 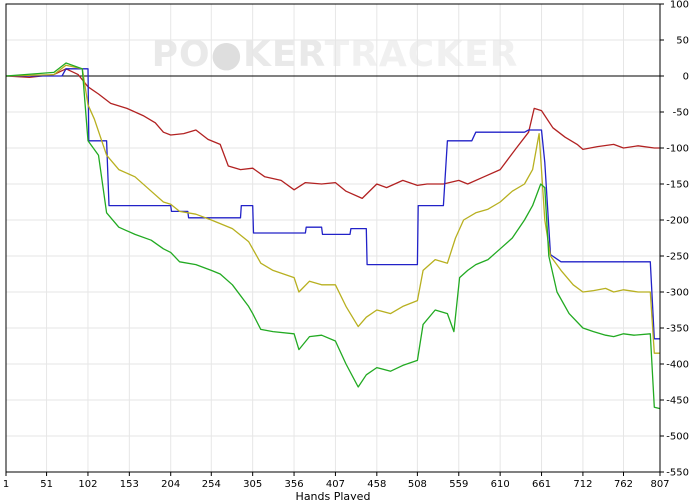 I want to click on y-tick-label: -200, so click(x=677, y=221).